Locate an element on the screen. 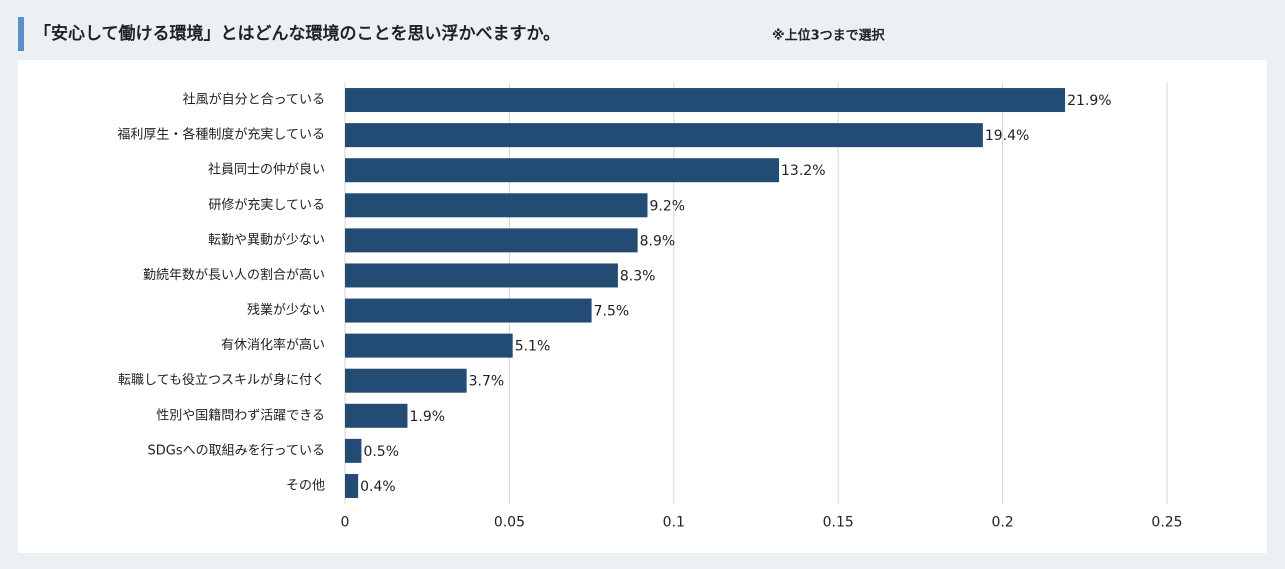 The image size is (1285, 569). y-tick-label: 福利厚生・各種制度が充実している is located at coordinates (221, 135).